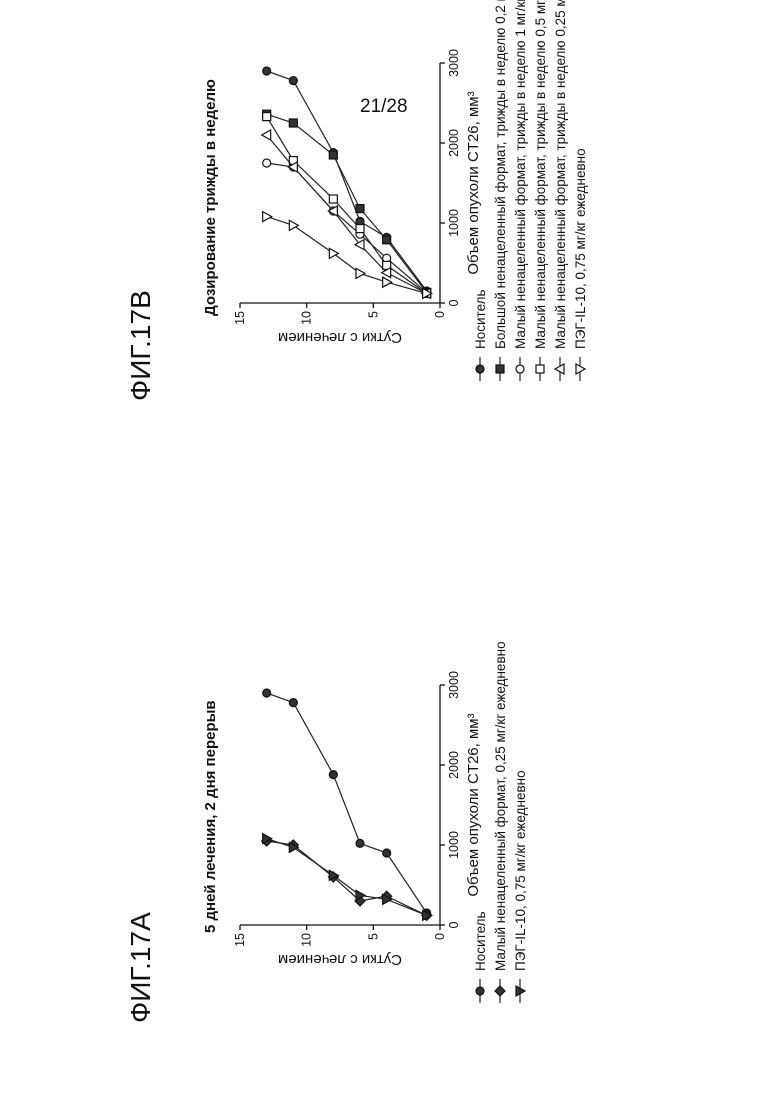 The width and height of the screenshot is (780, 1103). What do you see at coordinates (140, 967) in the screenshot?
I see `figure-label: ФИГ.17А` at bounding box center [140, 967].